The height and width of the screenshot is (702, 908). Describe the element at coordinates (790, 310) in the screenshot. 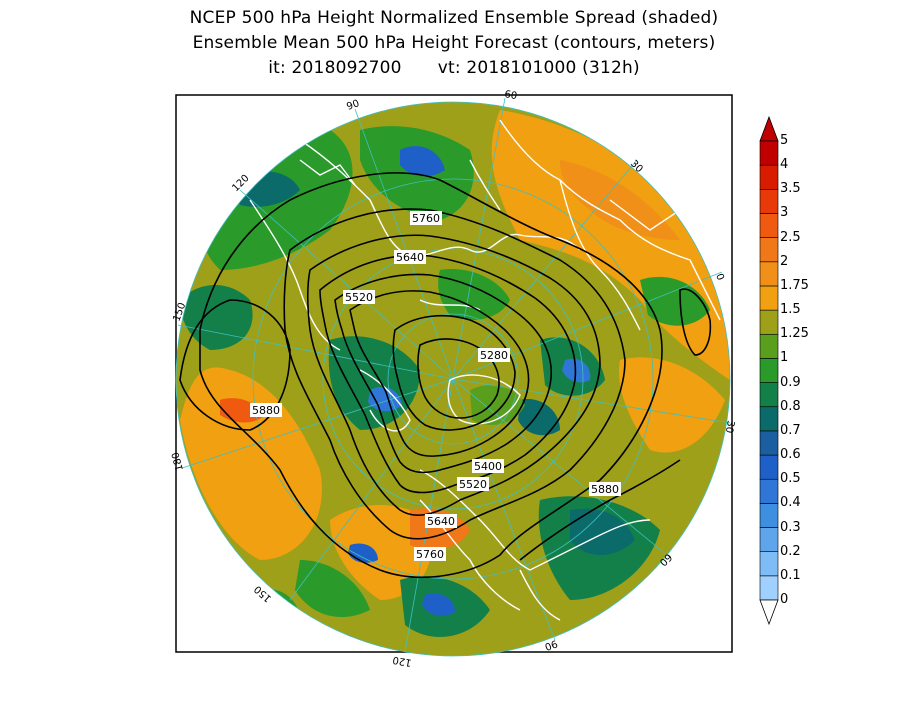

I see `colorbar-level-label: 1.5` at that location.